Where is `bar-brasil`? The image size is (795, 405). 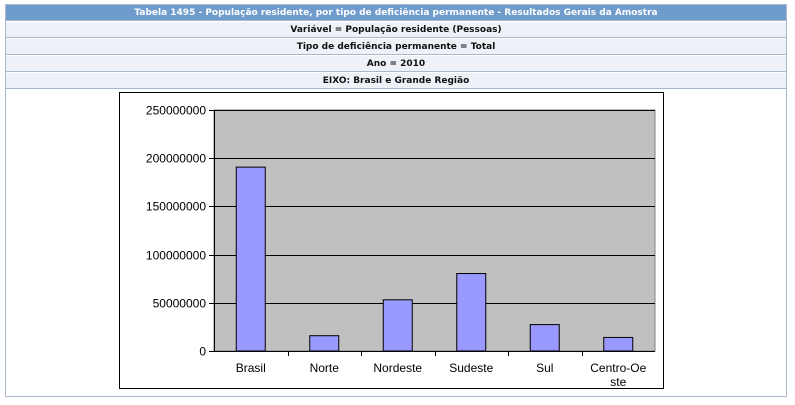 bar-brasil is located at coordinates (250, 259).